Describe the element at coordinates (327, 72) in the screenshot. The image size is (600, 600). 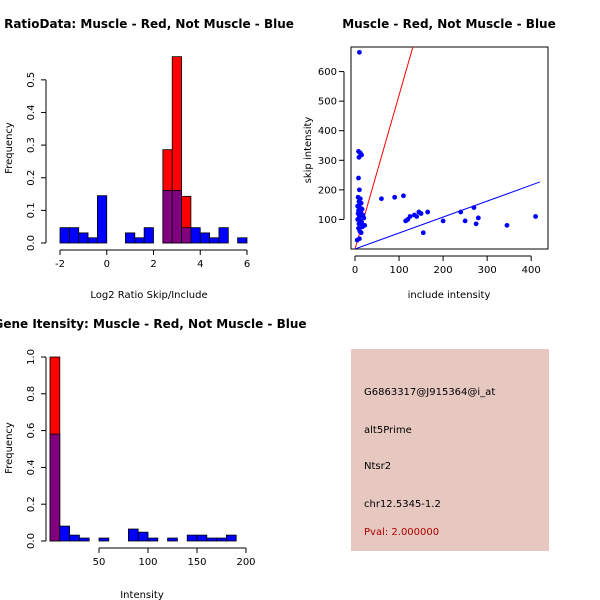
I see `scatter-y-tick-label-5: 600` at that location.